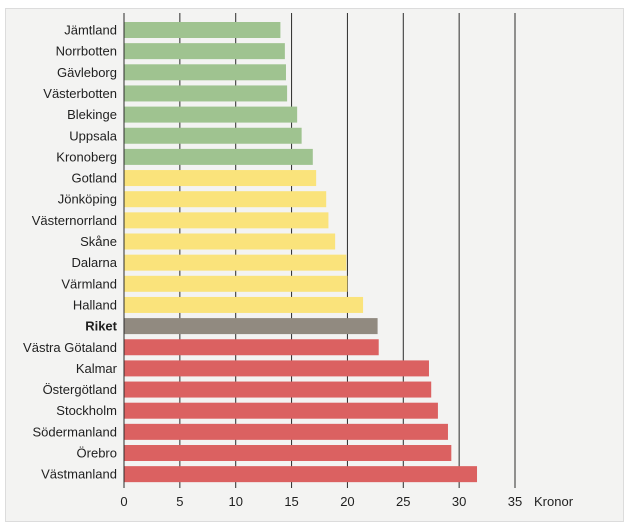 The image size is (628, 527). Describe the element at coordinates (225, 199) in the screenshot. I see `bar-Jönköping` at that location.